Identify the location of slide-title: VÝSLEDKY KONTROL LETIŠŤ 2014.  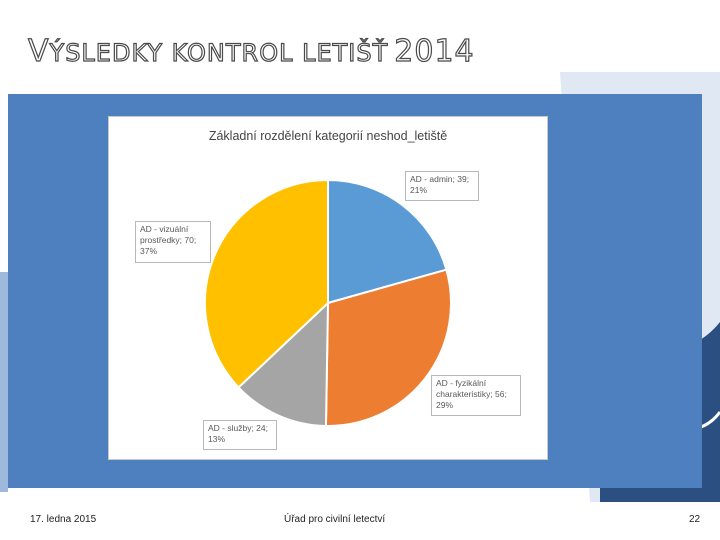
(251, 53).